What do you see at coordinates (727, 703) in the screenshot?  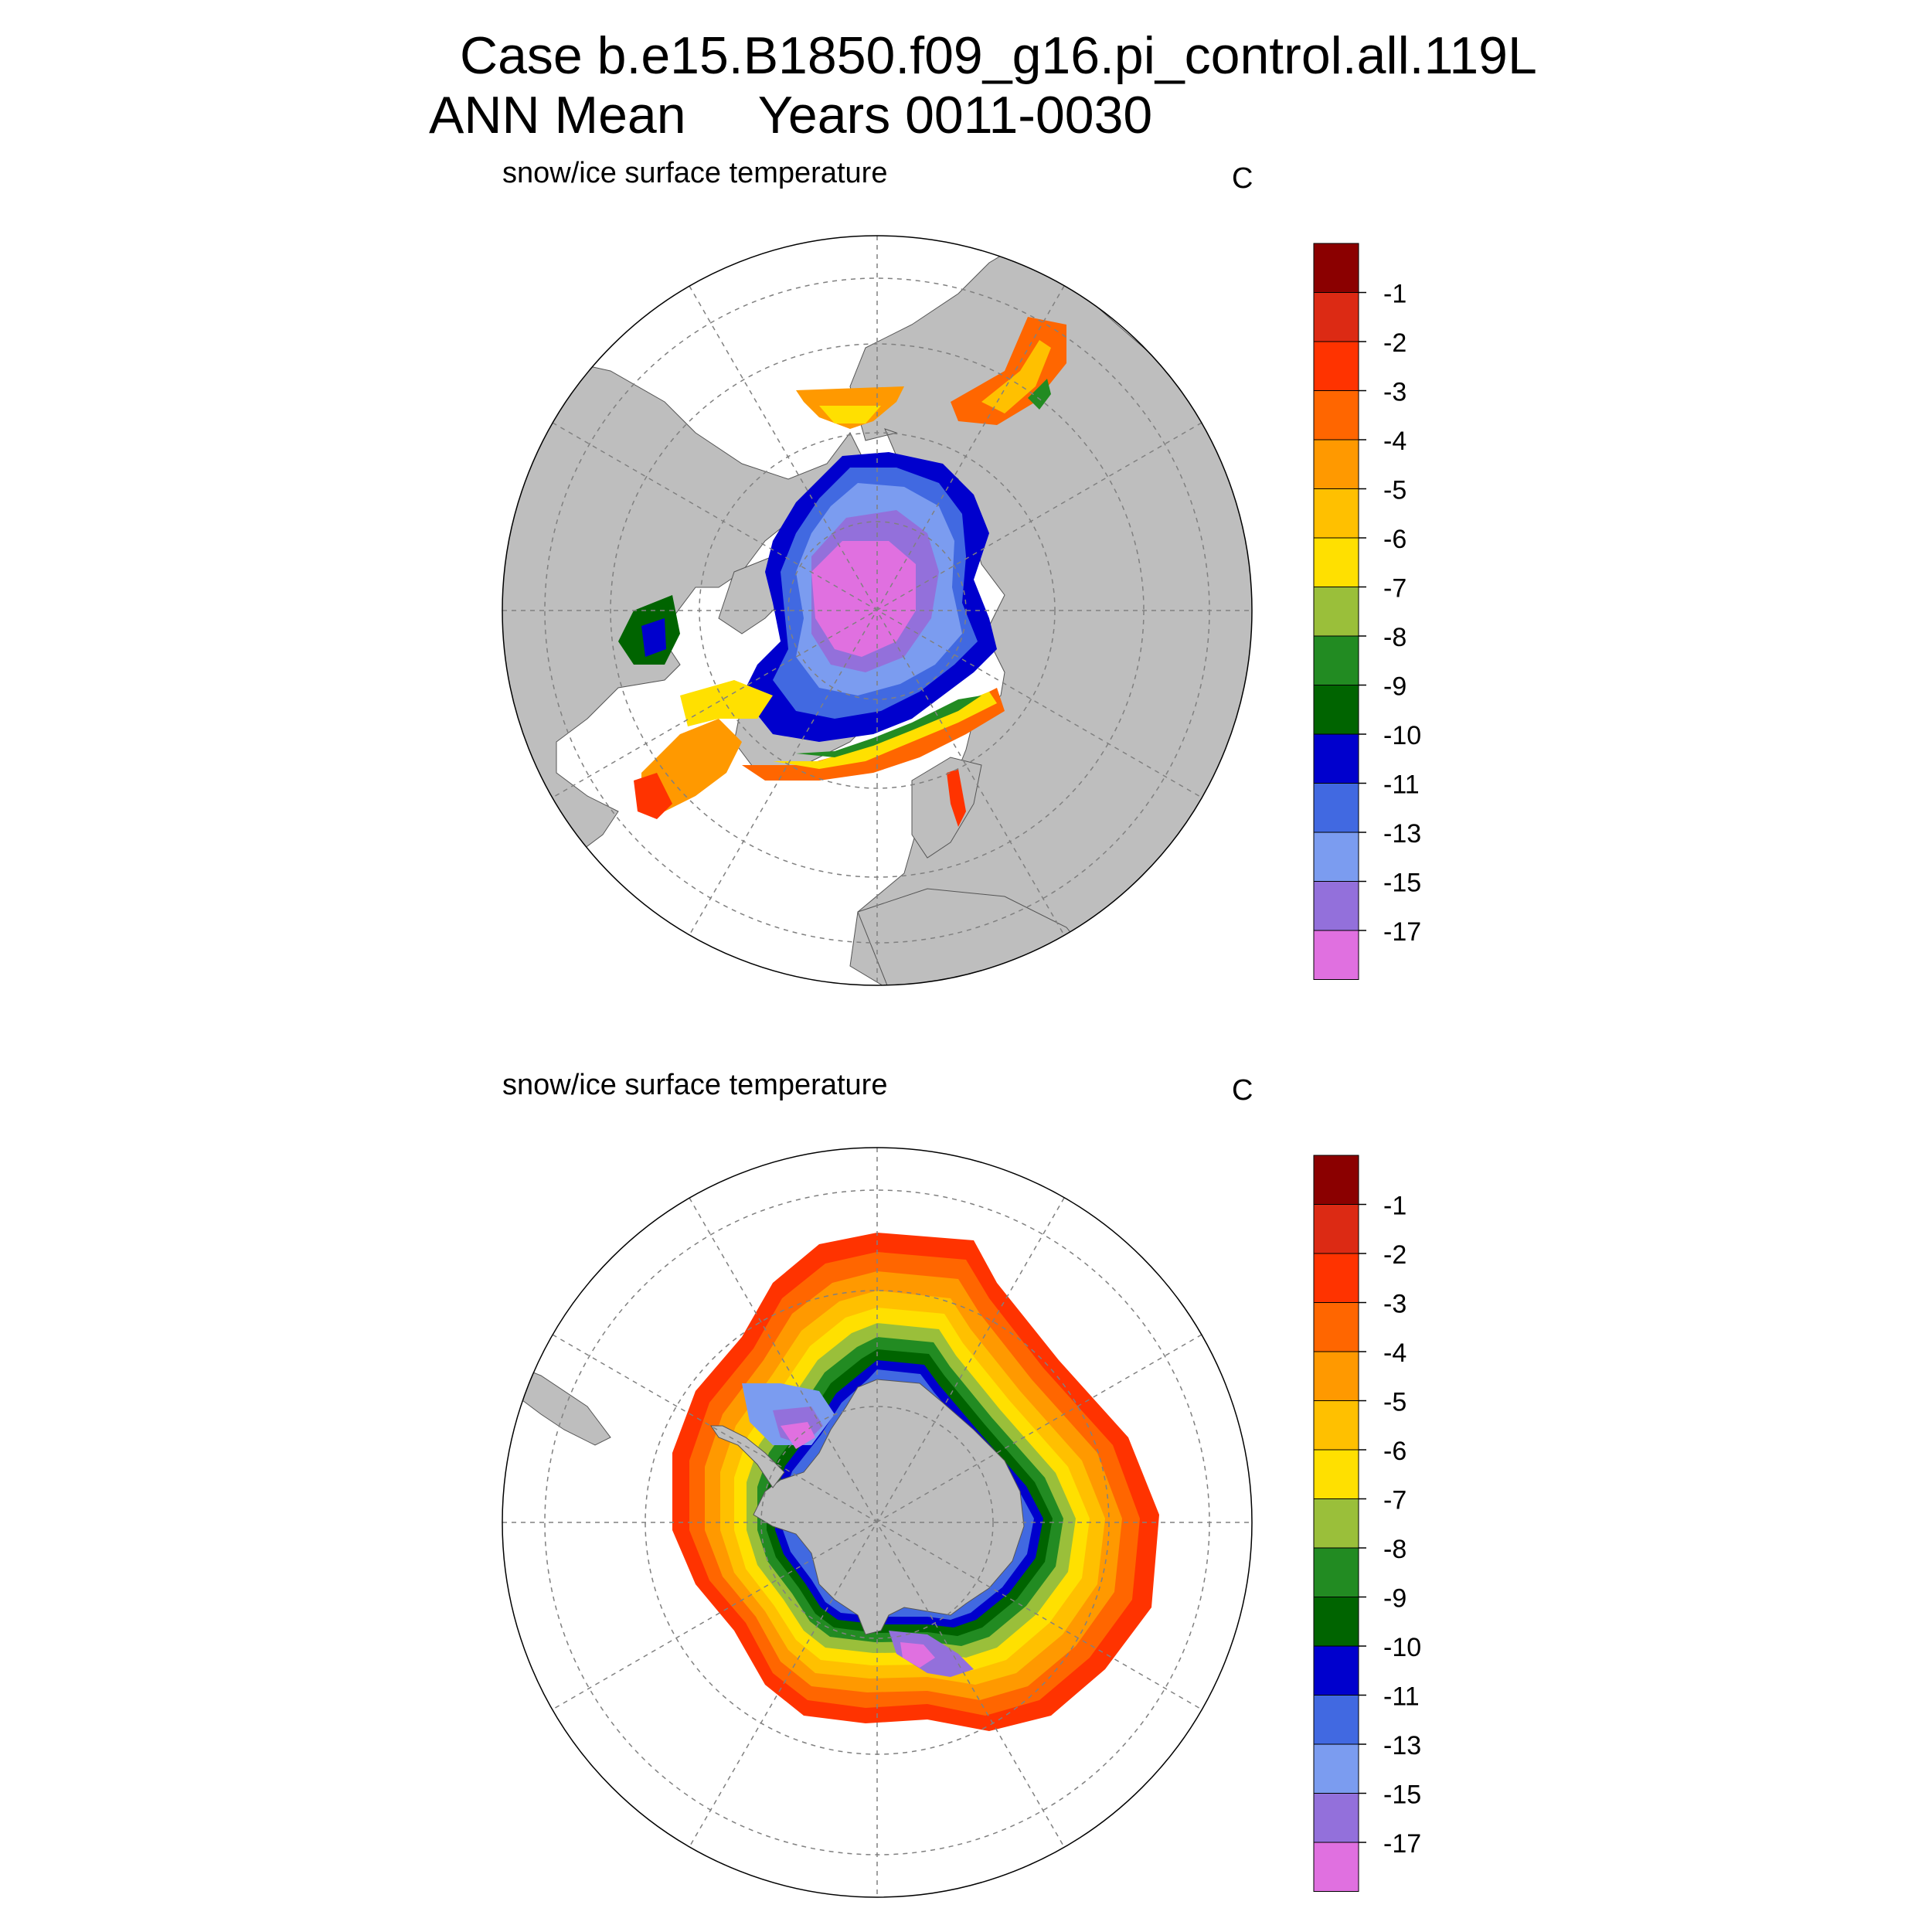 I see `nh-ice-baffin` at bounding box center [727, 703].